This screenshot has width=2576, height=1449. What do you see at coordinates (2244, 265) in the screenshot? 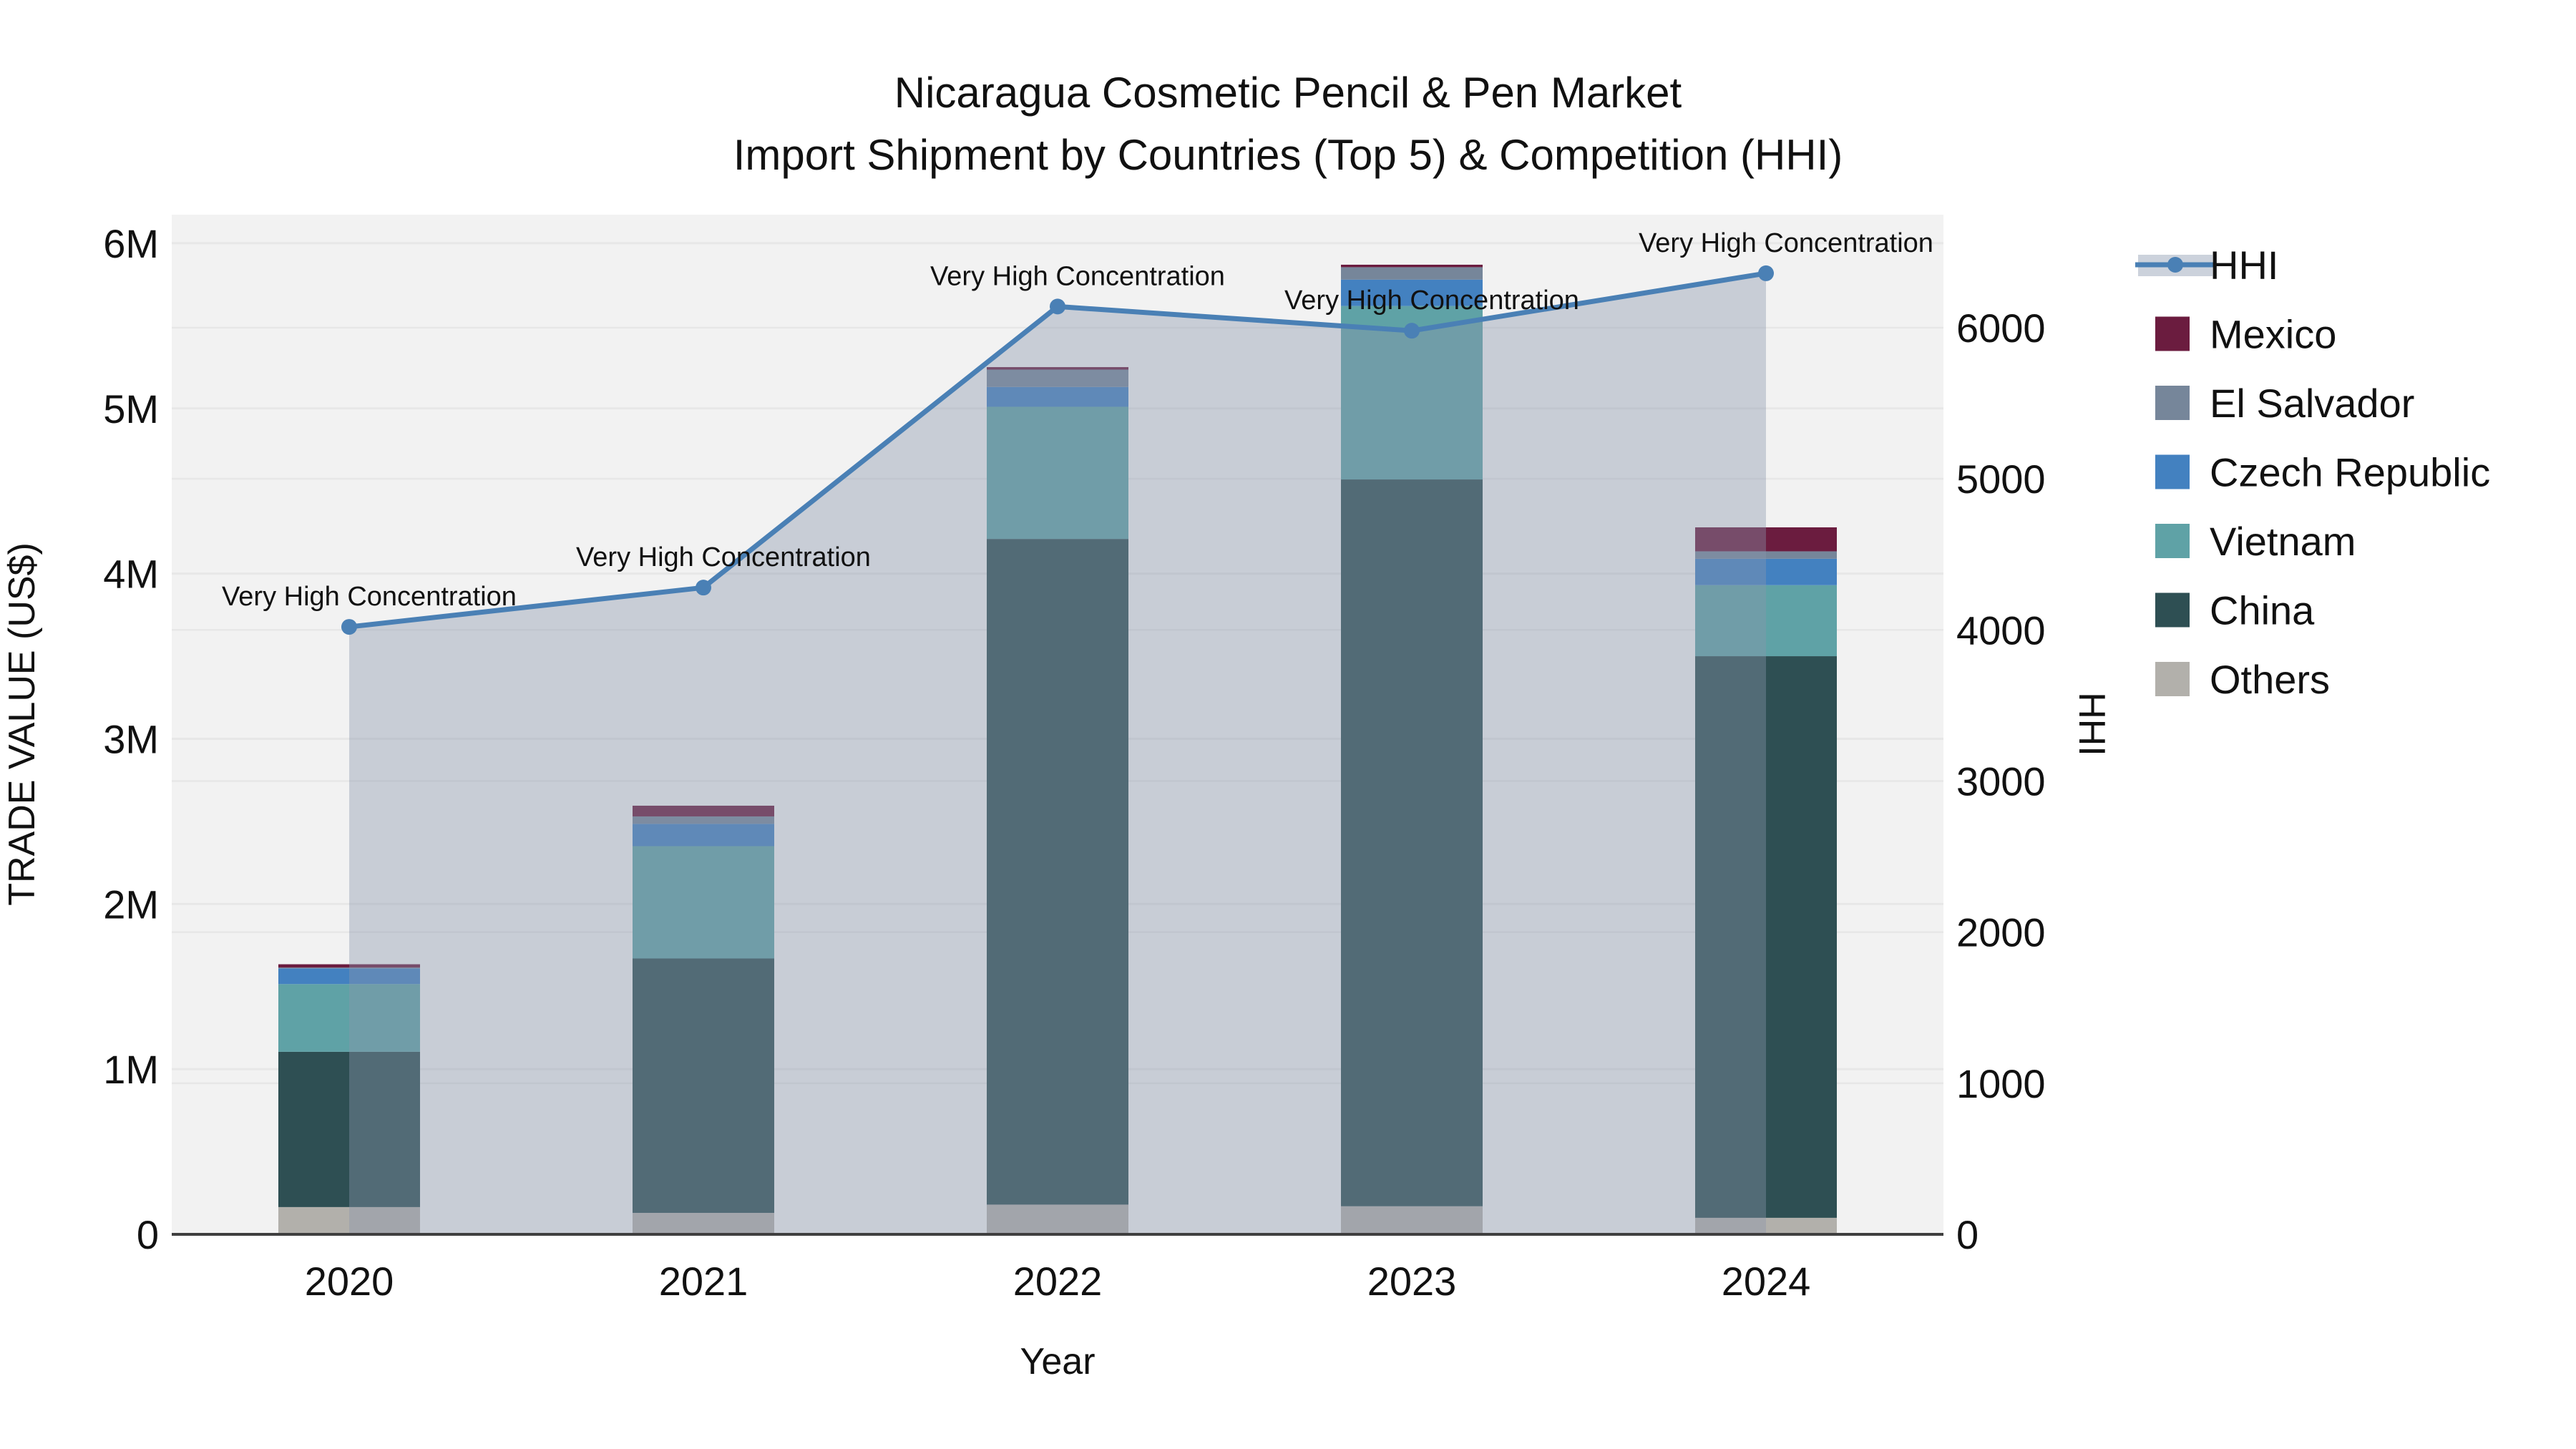
I see `legend-label-hhi: HHI` at bounding box center [2244, 265].